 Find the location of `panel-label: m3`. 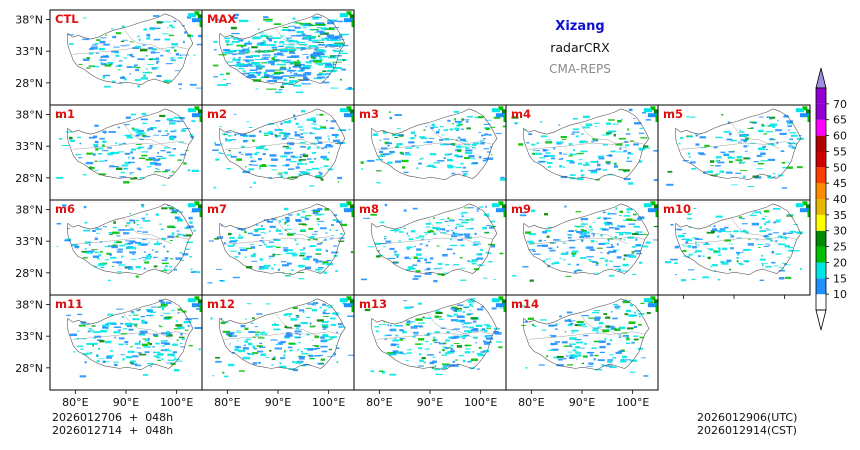

panel-label: m3 is located at coordinates (369, 114).